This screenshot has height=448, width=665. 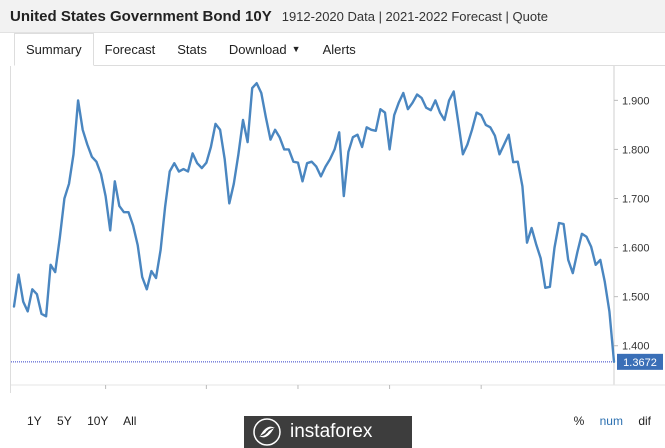 I want to click on range-selector: 1Y 5Y 10Y All, so click(x=87, y=421).